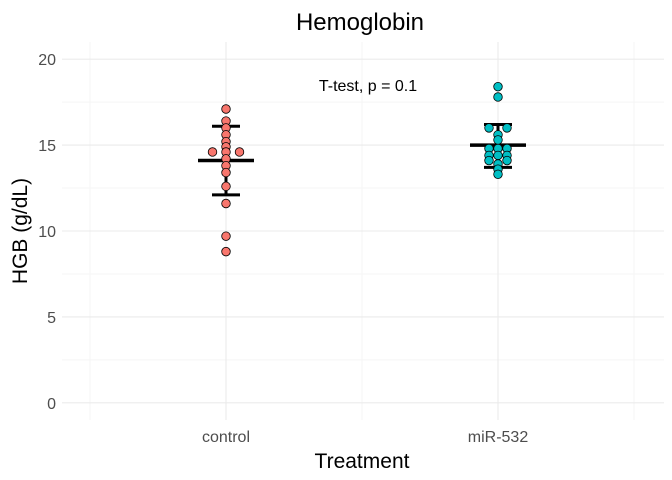 This screenshot has width=672, height=480. Describe the element at coordinates (362, 461) in the screenshot. I see `x-axis-label: Treatment` at that location.